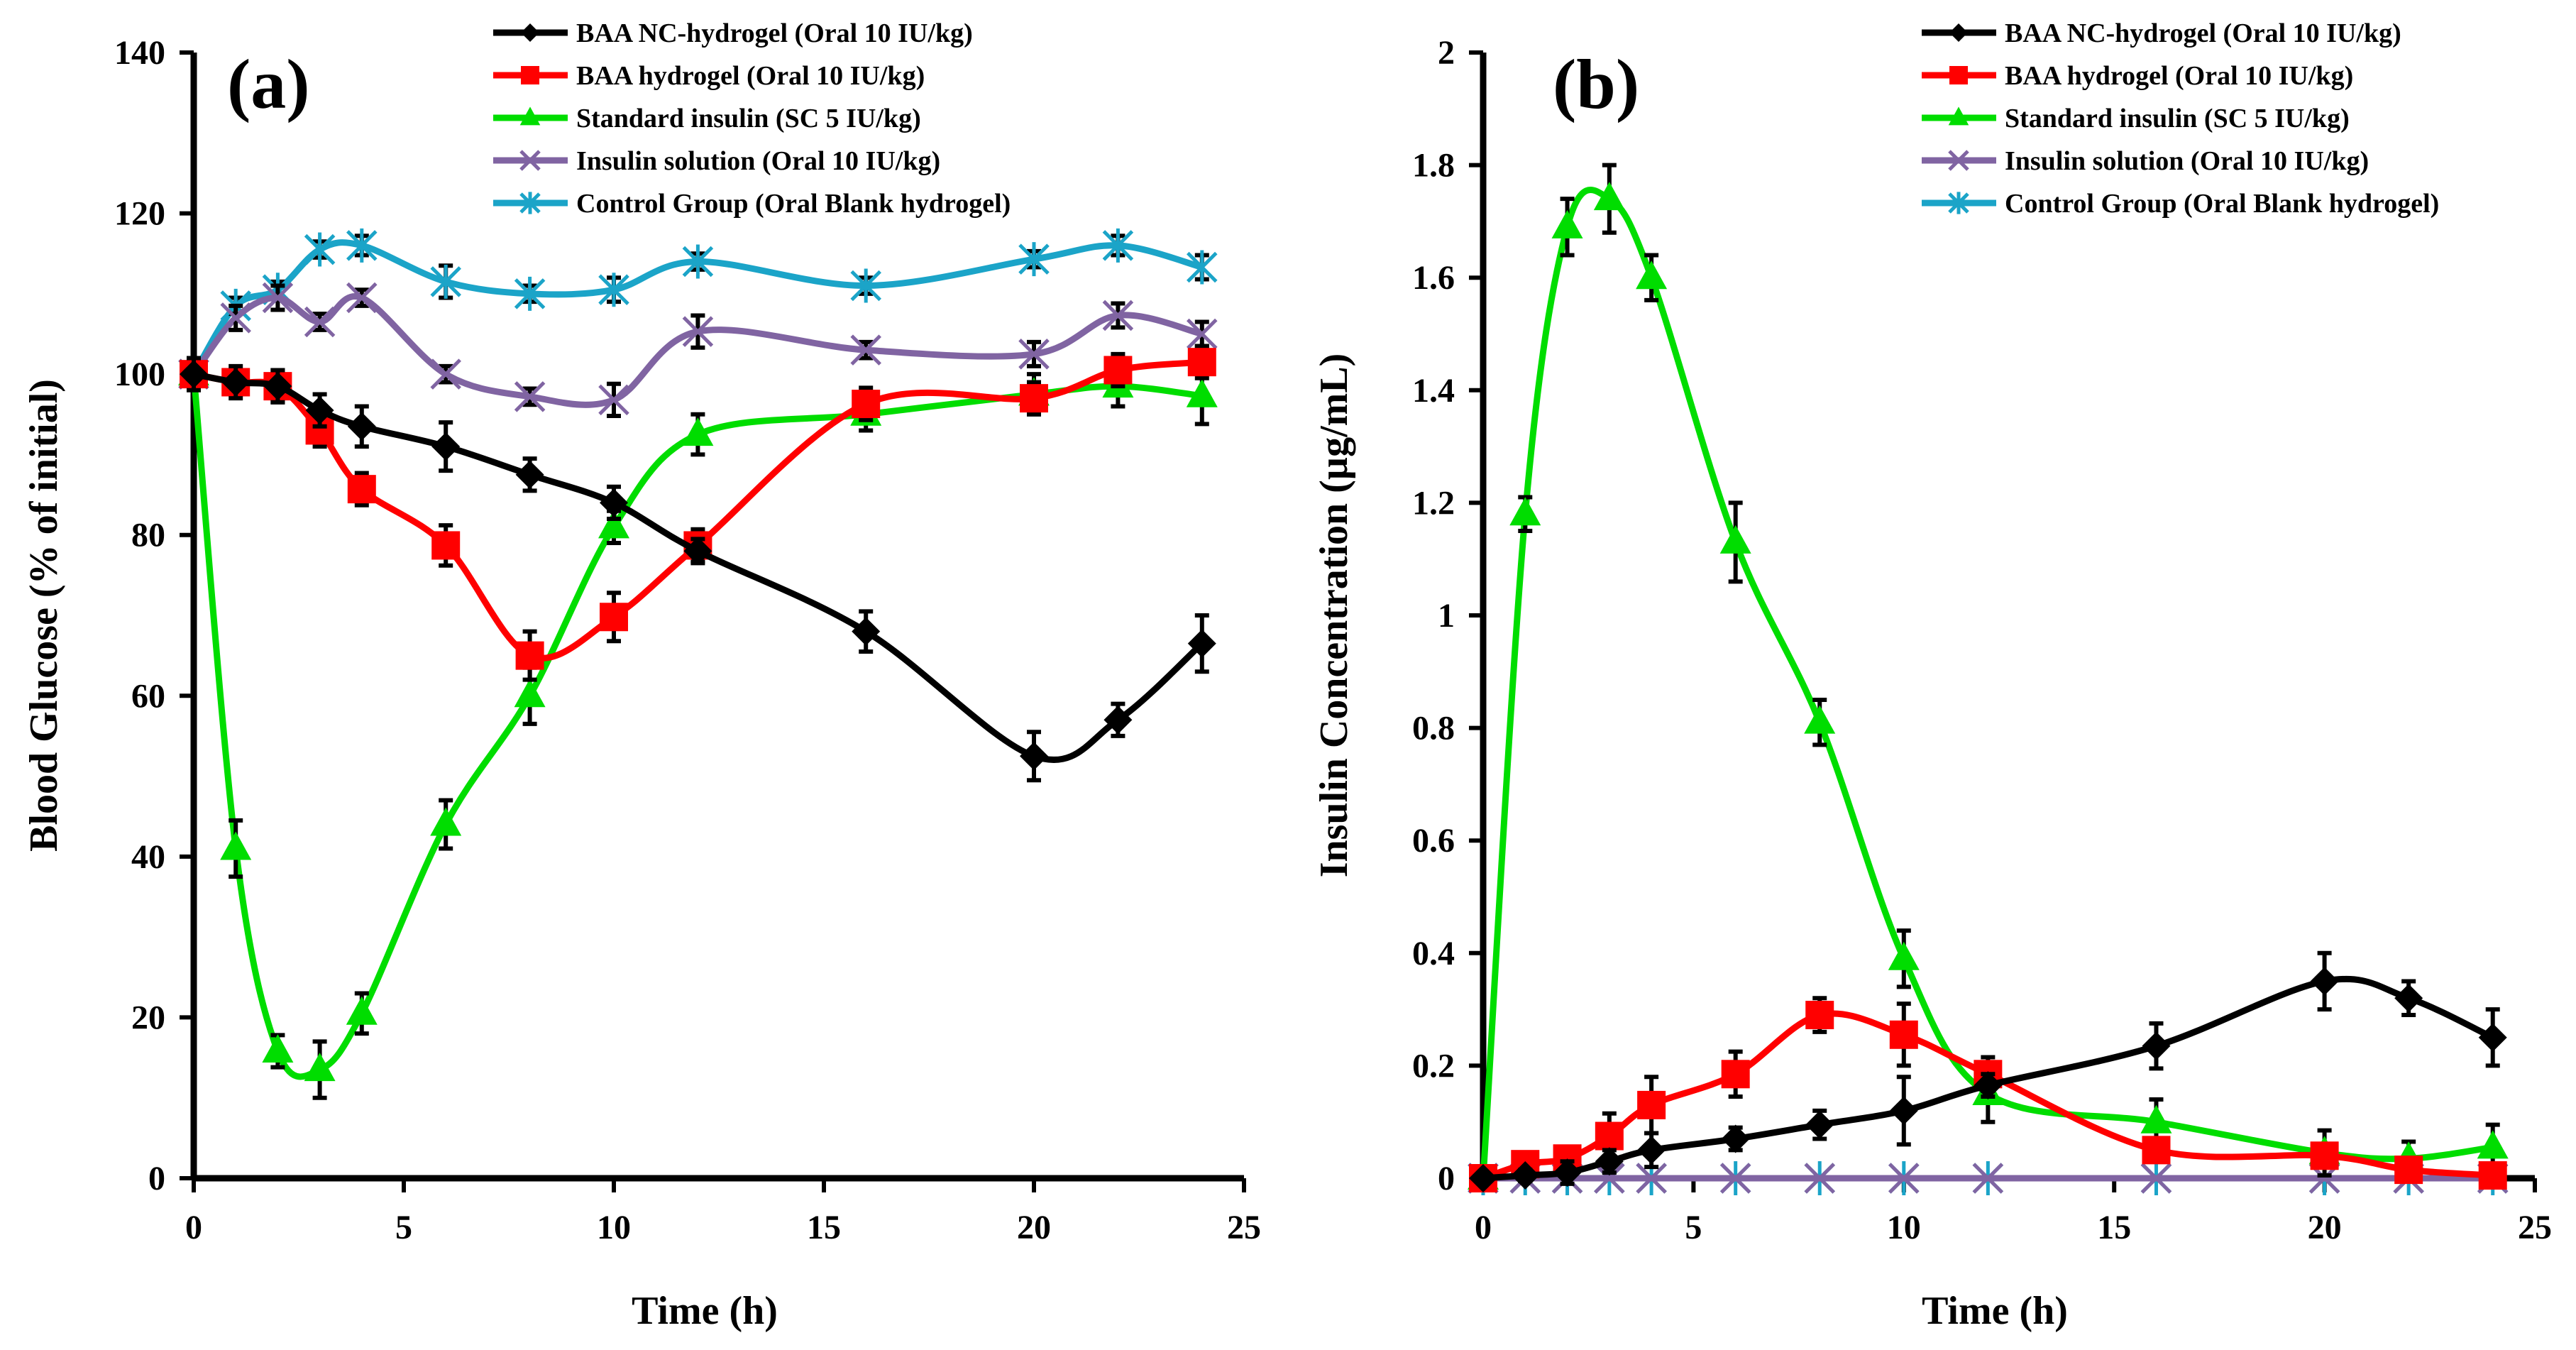  What do you see at coordinates (139, 375) in the screenshot?
I see `y-tick-label: 100` at bounding box center [139, 375].